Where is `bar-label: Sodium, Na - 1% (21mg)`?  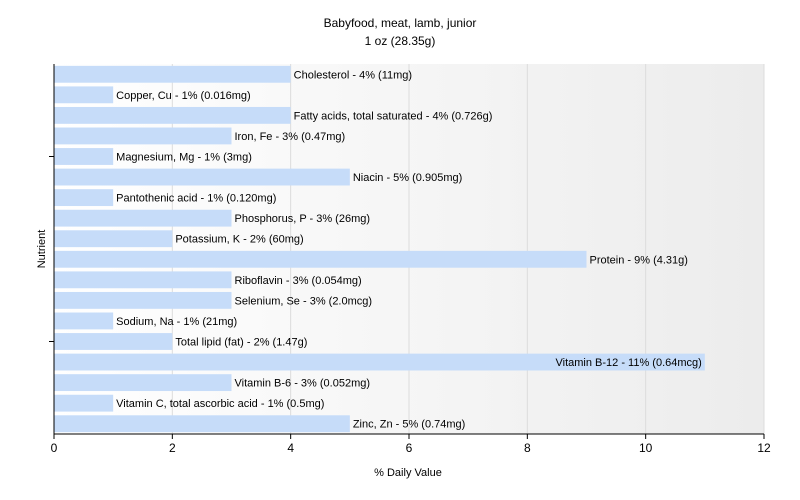
bar-label: Sodium, Na - 1% (21mg) is located at coordinates (176, 322).